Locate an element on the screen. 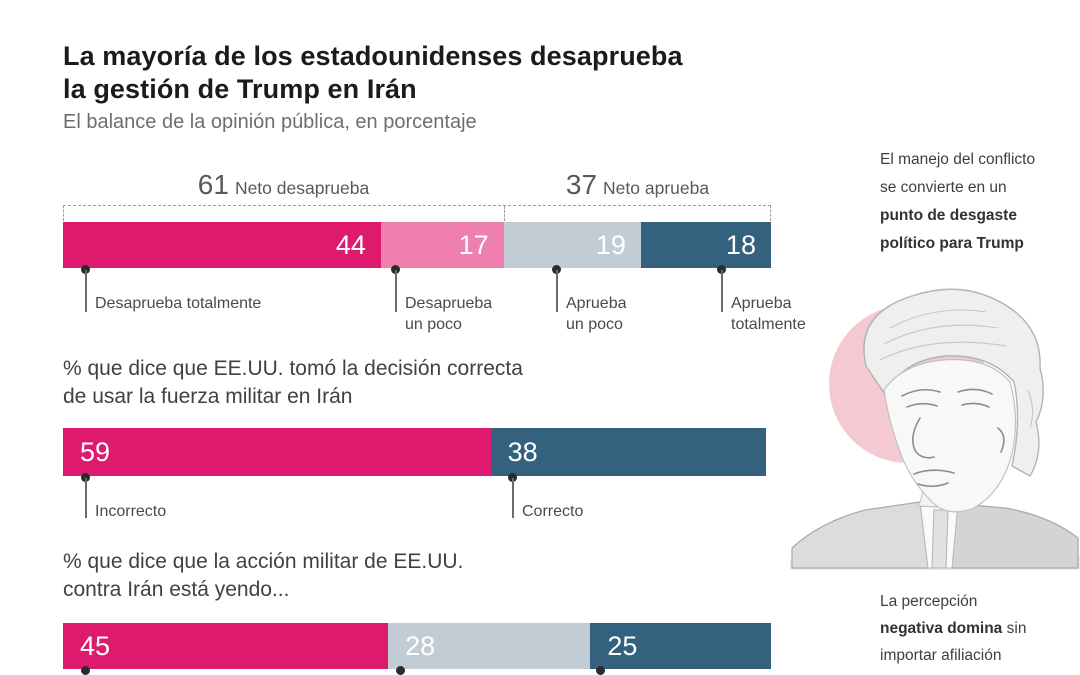 Image resolution: width=1080 pixels, height=675 pixels. stacked-bar: 59 38 is located at coordinates (414, 452).